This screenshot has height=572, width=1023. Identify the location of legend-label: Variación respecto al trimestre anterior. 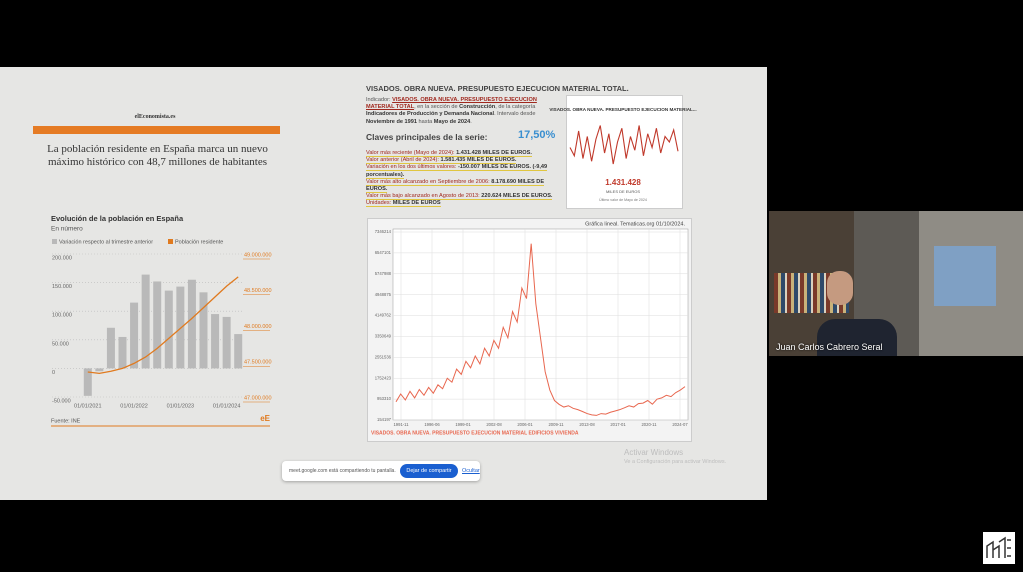
(106, 242).